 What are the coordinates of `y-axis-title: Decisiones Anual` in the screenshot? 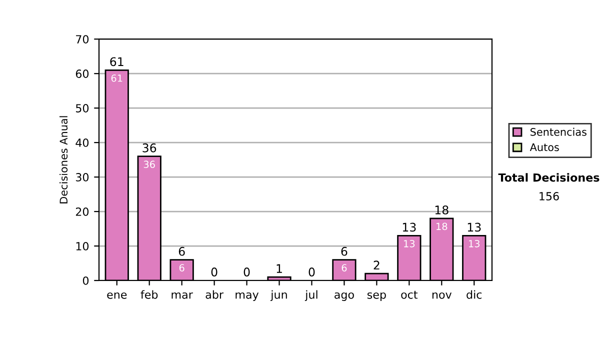 It's located at (64, 160).